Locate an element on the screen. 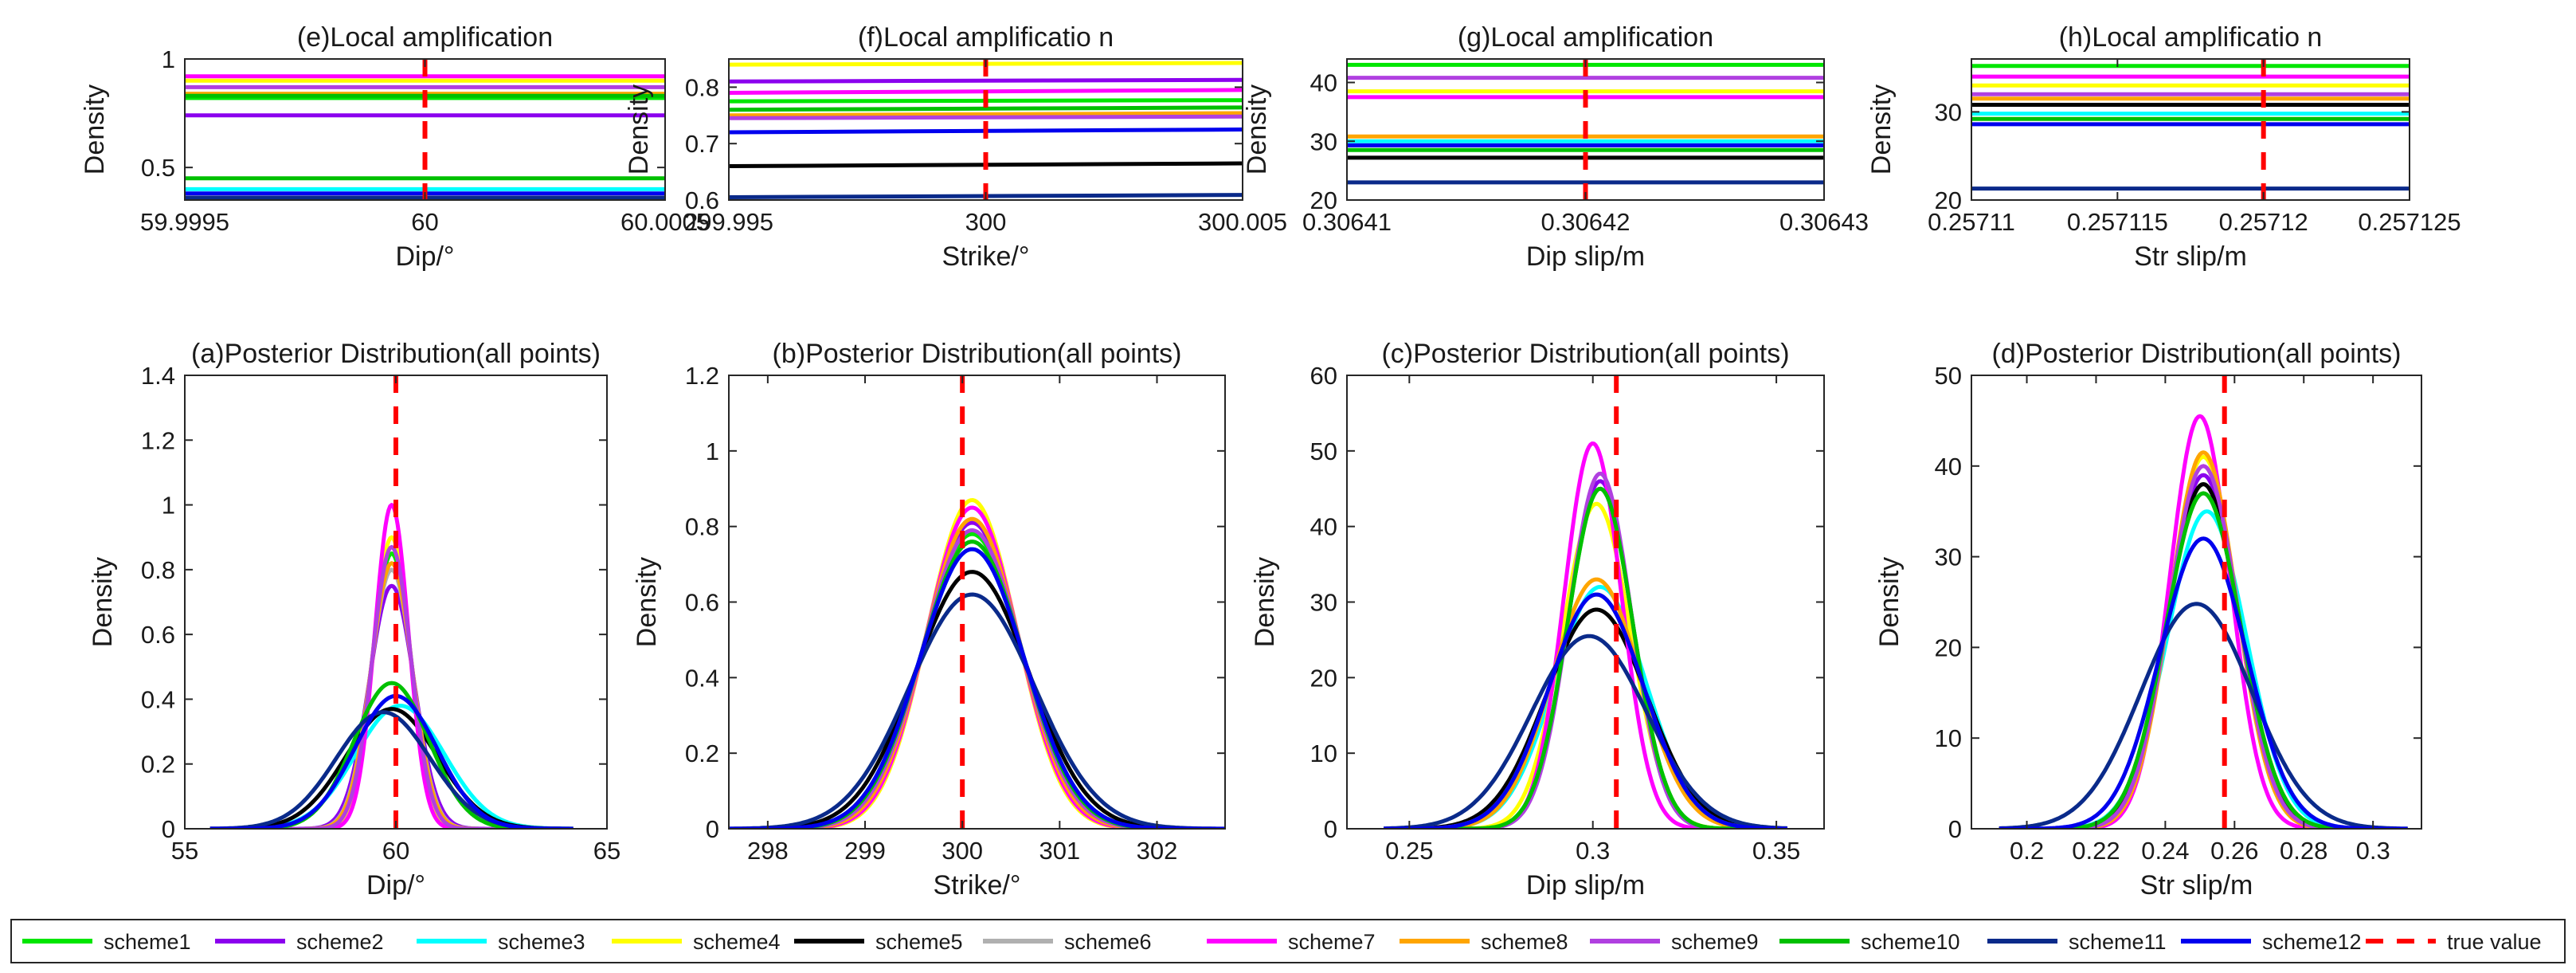 This screenshot has height=973, width=2576. y-tick-label: 10 is located at coordinates (1323, 753).